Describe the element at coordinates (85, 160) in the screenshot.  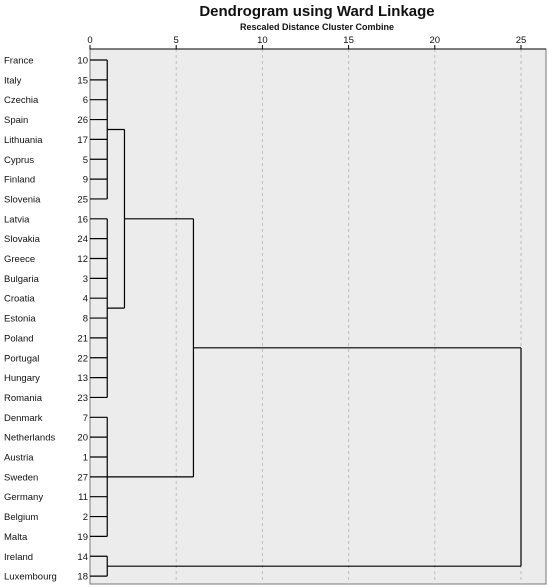
I see `leaf-case-number: 5` at that location.